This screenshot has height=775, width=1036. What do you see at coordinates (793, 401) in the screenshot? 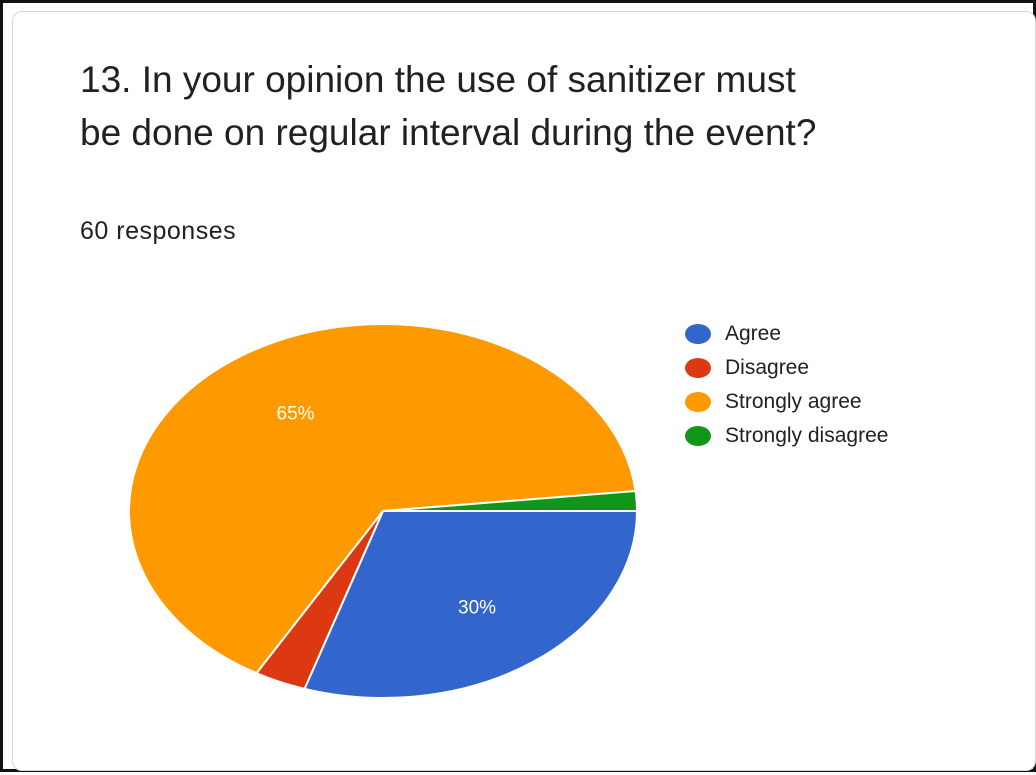
I see `legend-label: Strongly agree` at bounding box center [793, 401].